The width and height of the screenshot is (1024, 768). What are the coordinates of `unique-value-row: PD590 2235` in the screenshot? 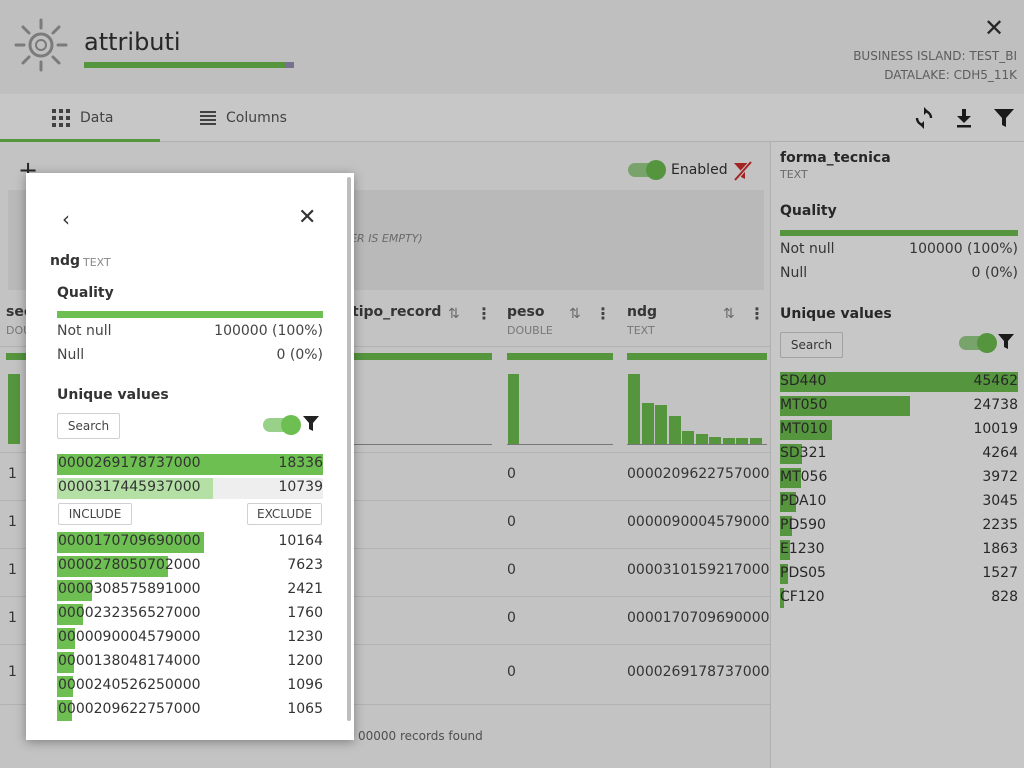 It's located at (899, 526).